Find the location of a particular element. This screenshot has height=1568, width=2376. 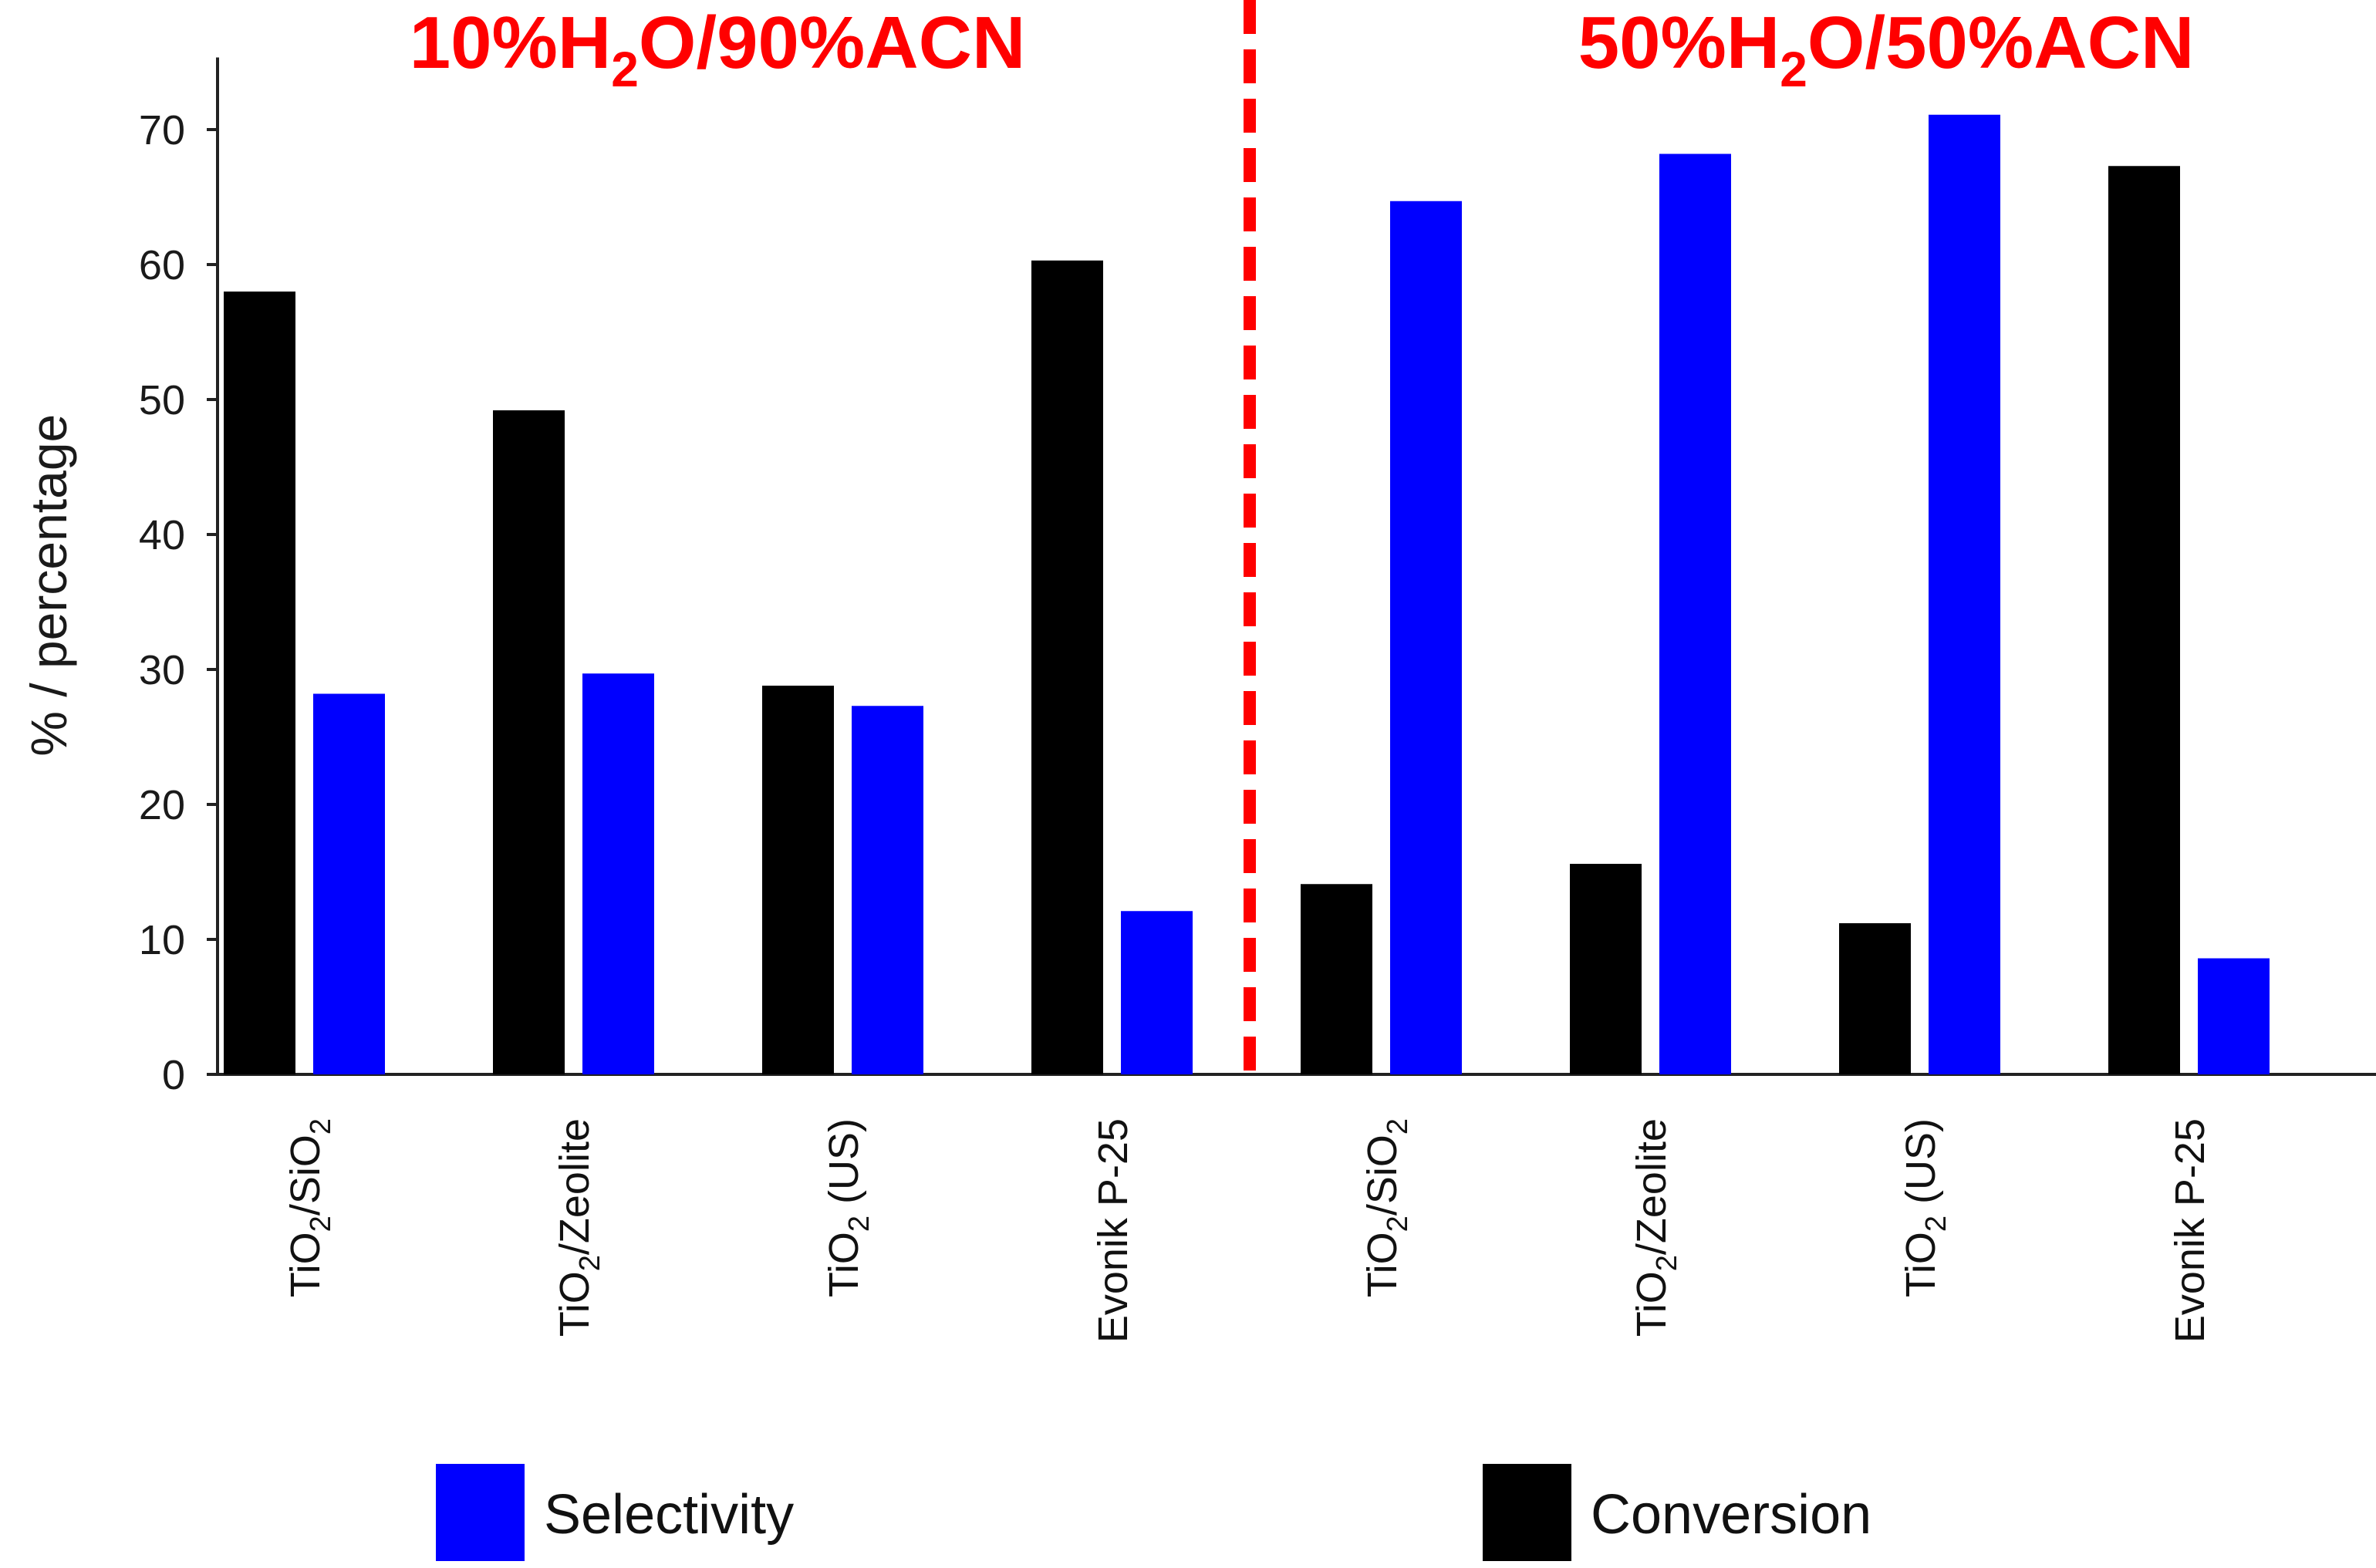

panel-titles: 10%H2O/90%ACN 50%H2O/50%ACN is located at coordinates (1302, 49).